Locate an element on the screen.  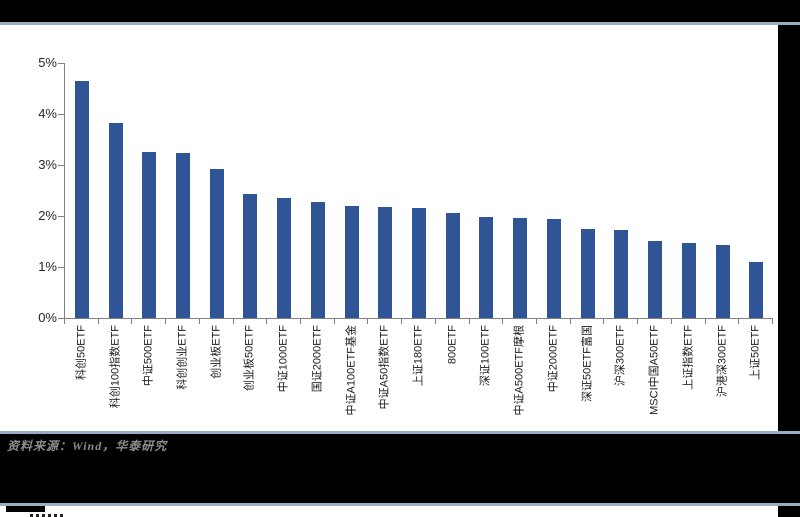
top-separator-line is located at coordinates (400, 23).